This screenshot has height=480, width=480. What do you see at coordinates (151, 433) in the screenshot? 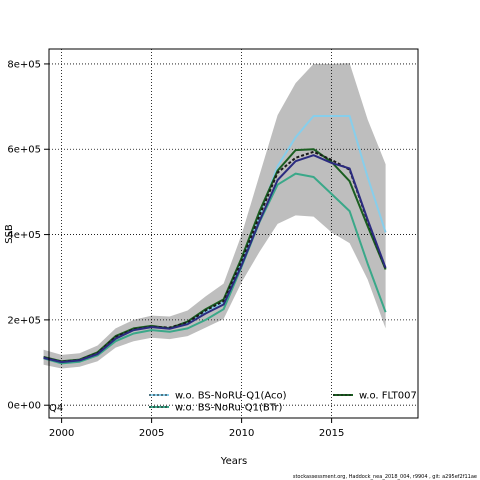
I see `x-tick-label: 2005` at bounding box center [151, 433].